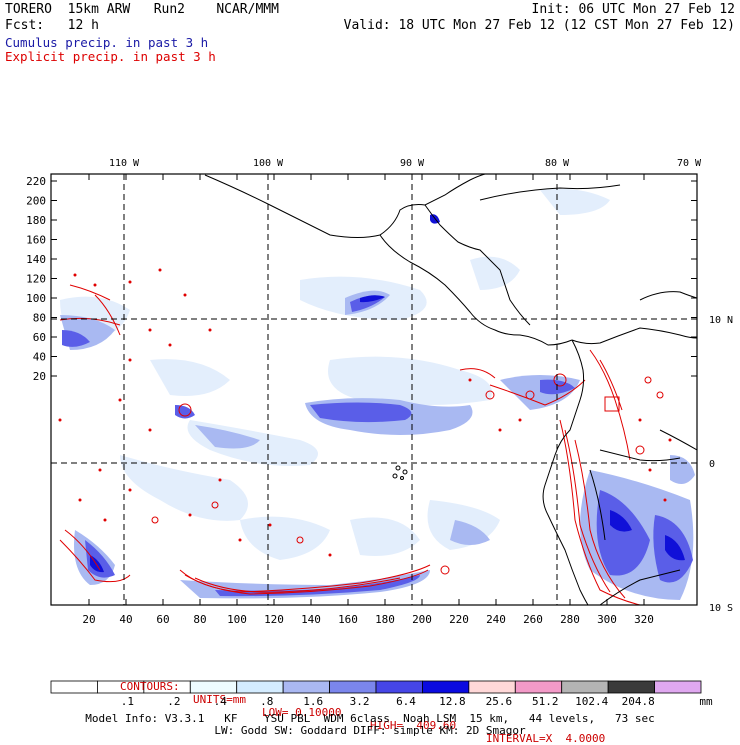 This screenshot has width=740, height=745. What do you see at coordinates (592, 701) in the screenshot?
I see `colorbar-tick-label: 102.4` at bounding box center [592, 701].